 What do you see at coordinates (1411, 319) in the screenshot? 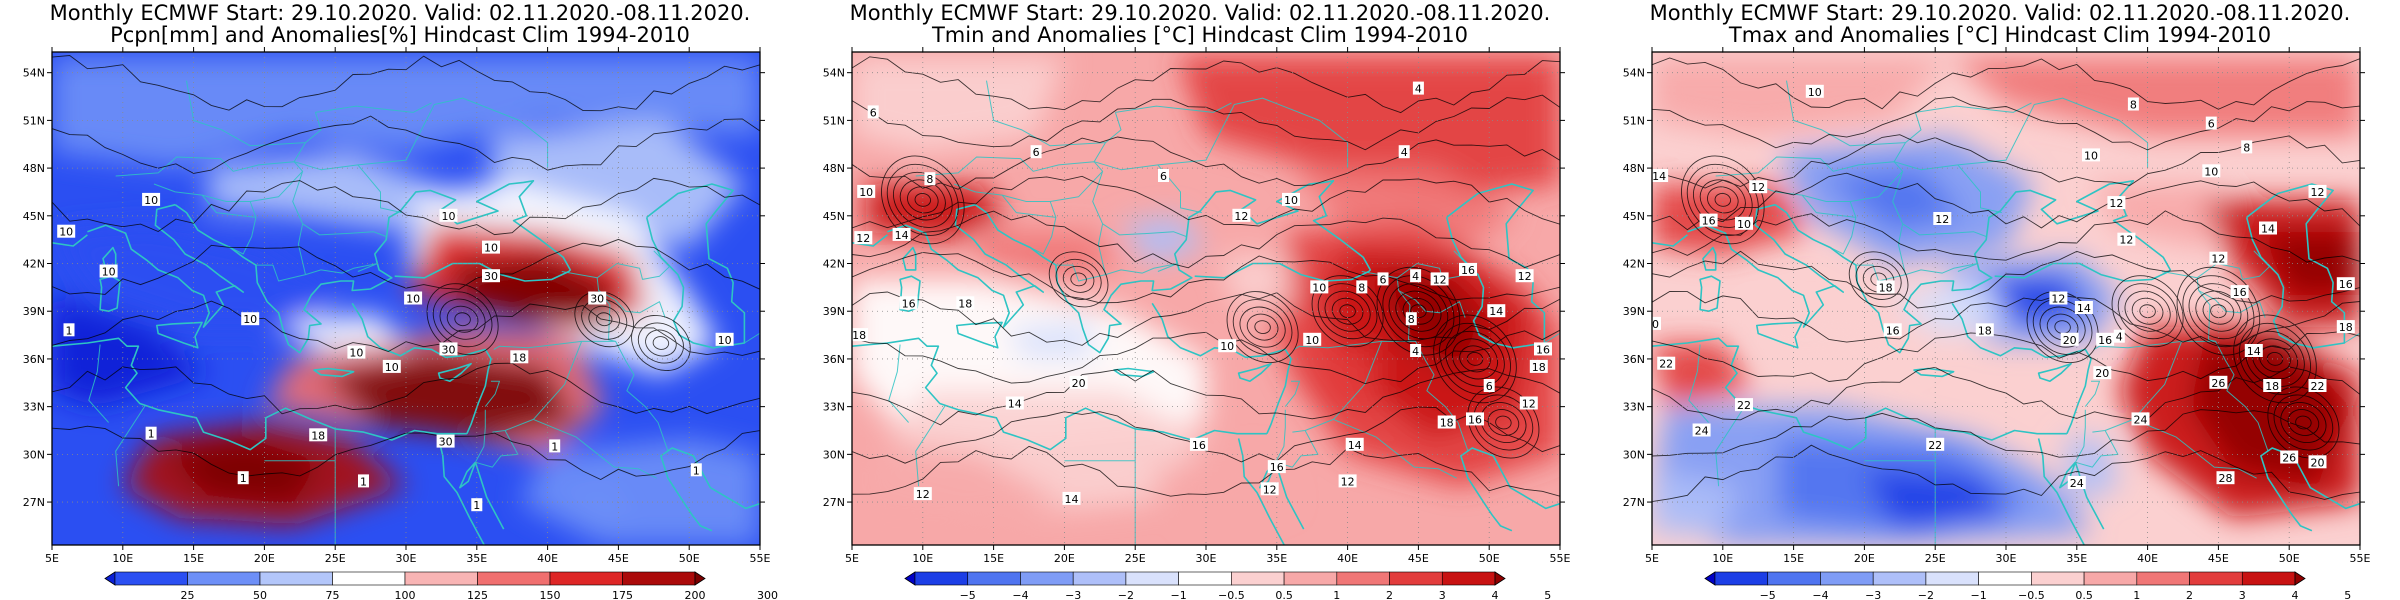
I see `contour-label: 8` at bounding box center [1411, 319].